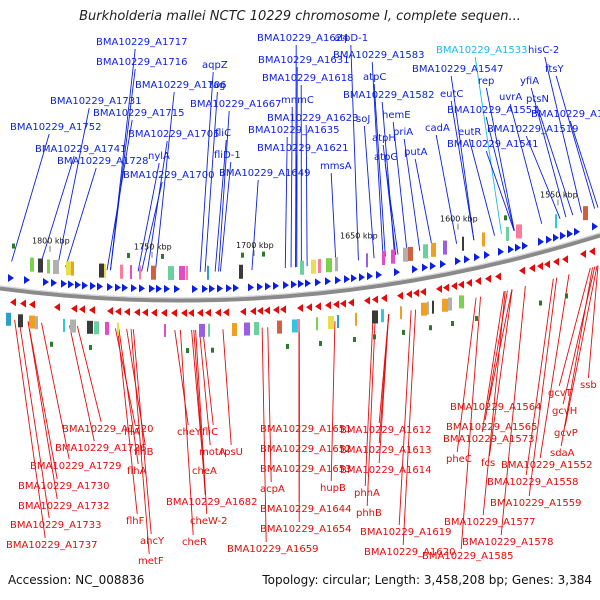  Describe the element at coordinates (532, 482) in the screenshot. I see `reverse-label-bma10229-a1558: BMA10229_A1558` at that location.